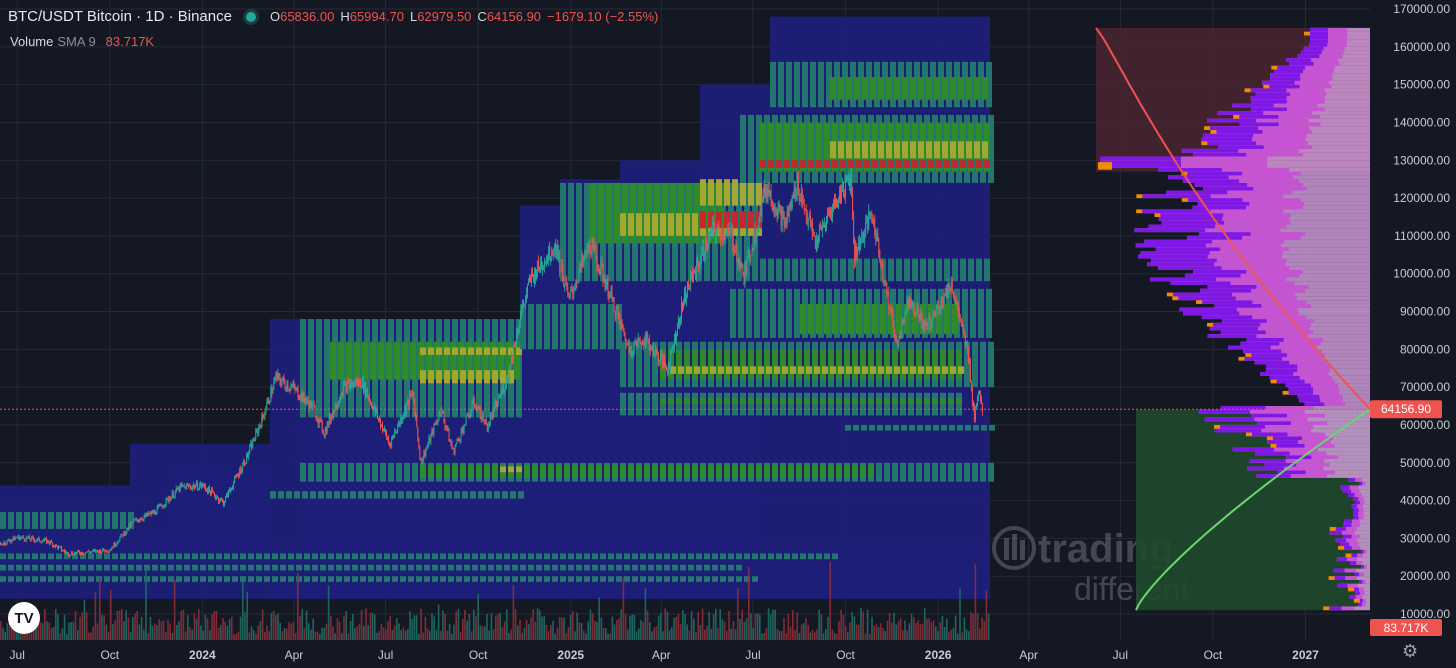 The height and width of the screenshot is (668, 1456). Describe the element at coordinates (250, 17) in the screenshot. I see `market-status-icon` at that location.